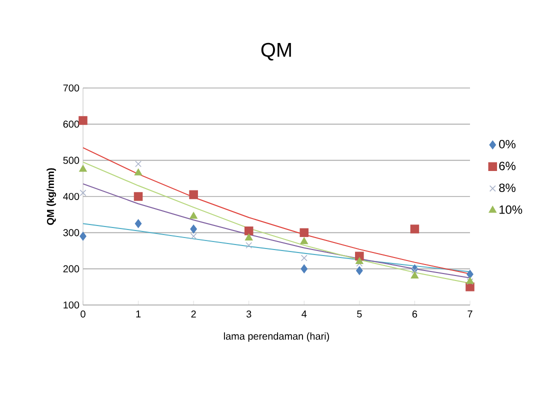 The height and width of the screenshot is (408, 540). Describe the element at coordinates (138, 314) in the screenshot. I see `x-tick-label: 1` at that location.